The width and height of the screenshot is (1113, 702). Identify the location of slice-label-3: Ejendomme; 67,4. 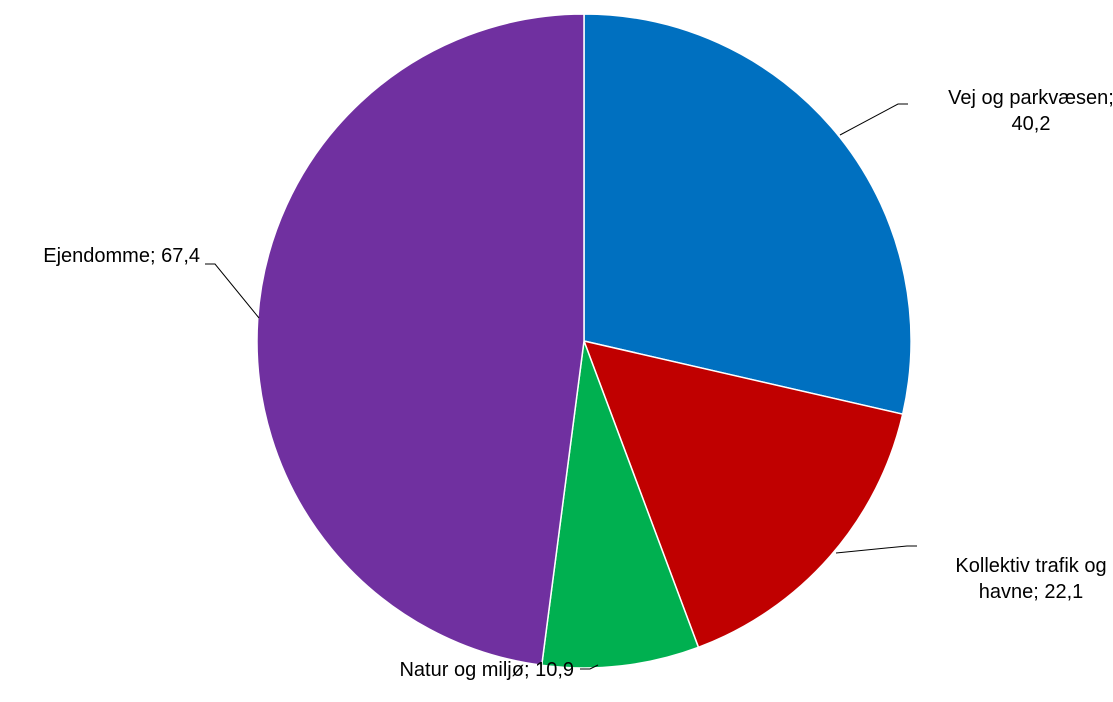
(121, 256).